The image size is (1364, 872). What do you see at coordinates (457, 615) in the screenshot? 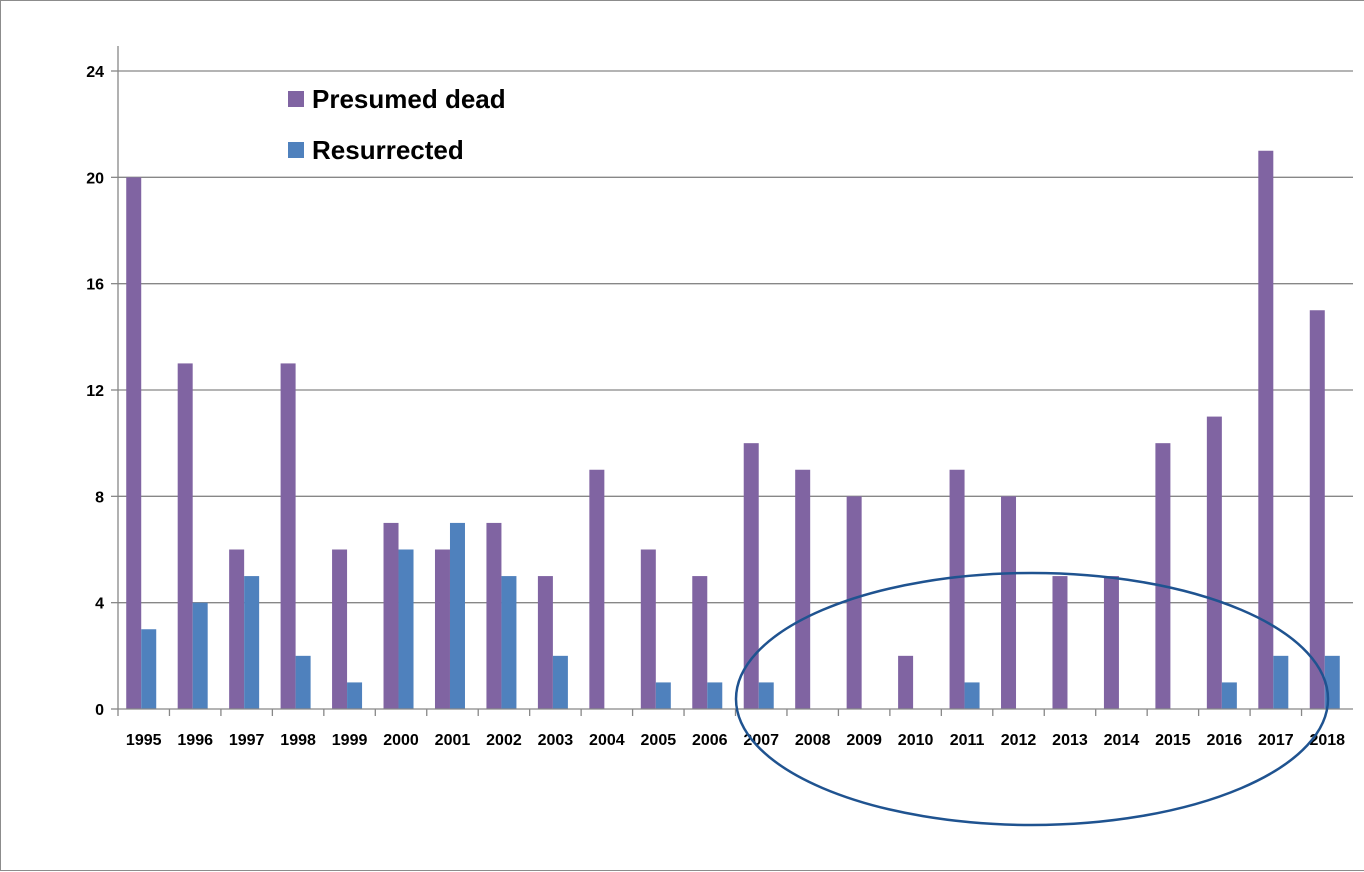
I see `bar-resurrected-2001` at bounding box center [457, 615].